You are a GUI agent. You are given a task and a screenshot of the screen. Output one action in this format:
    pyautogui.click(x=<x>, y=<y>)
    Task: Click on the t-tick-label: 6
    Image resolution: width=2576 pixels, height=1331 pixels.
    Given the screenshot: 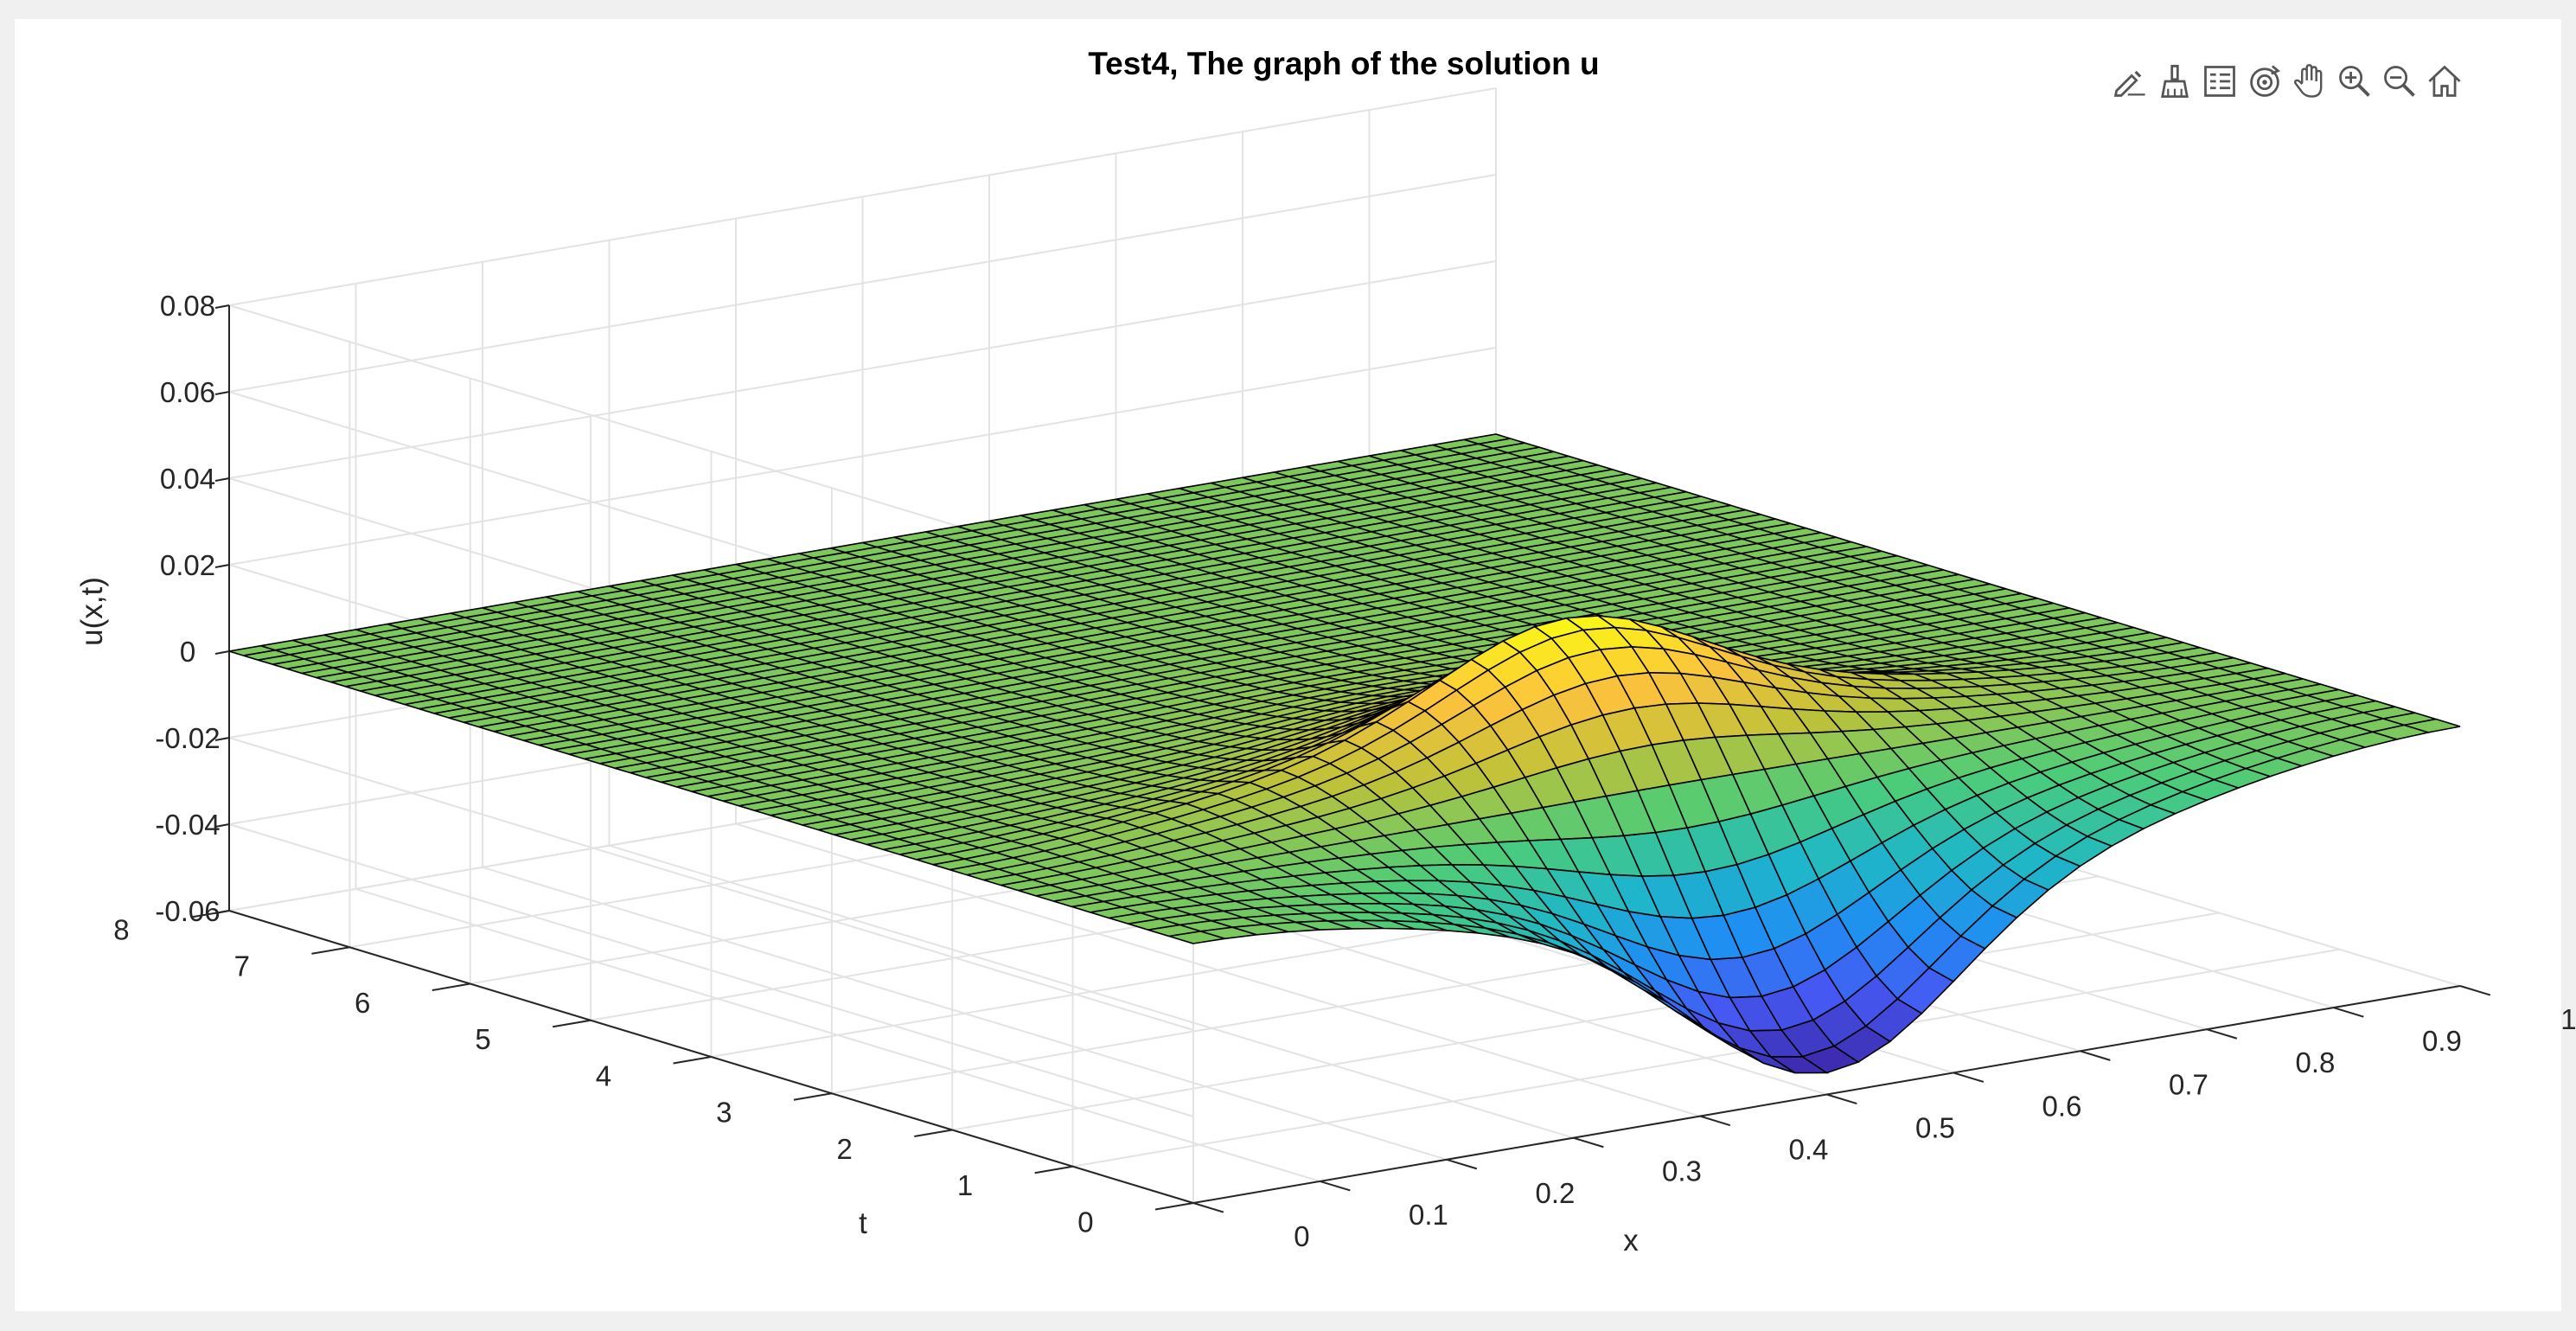 What is the action you would take?
    pyautogui.click(x=362, y=1003)
    